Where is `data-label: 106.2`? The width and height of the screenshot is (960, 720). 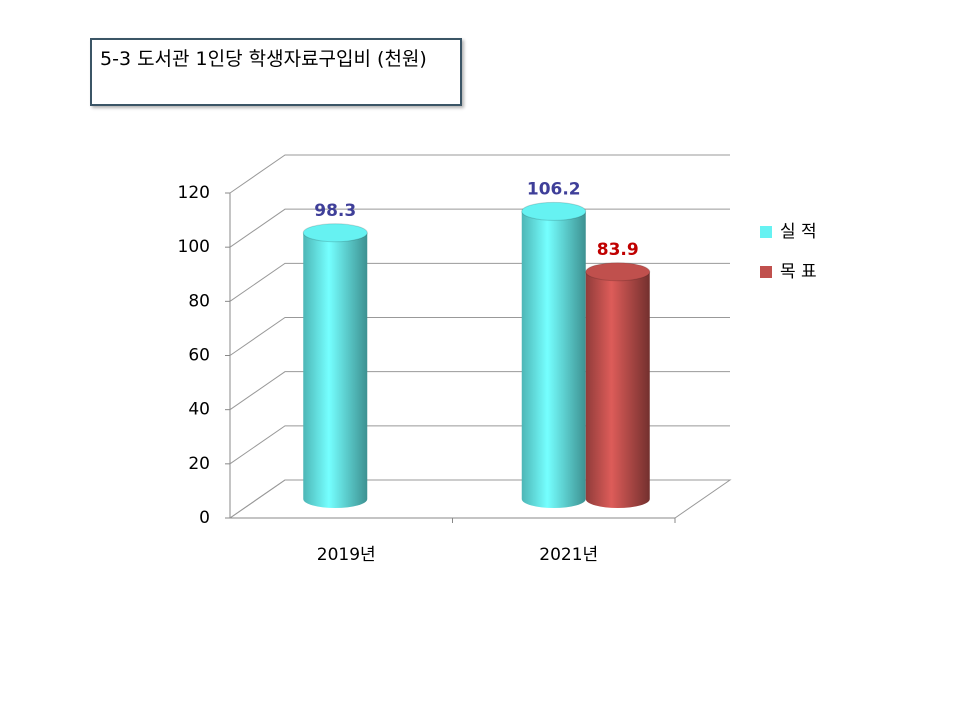
data-label: 106.2 is located at coordinates (554, 189).